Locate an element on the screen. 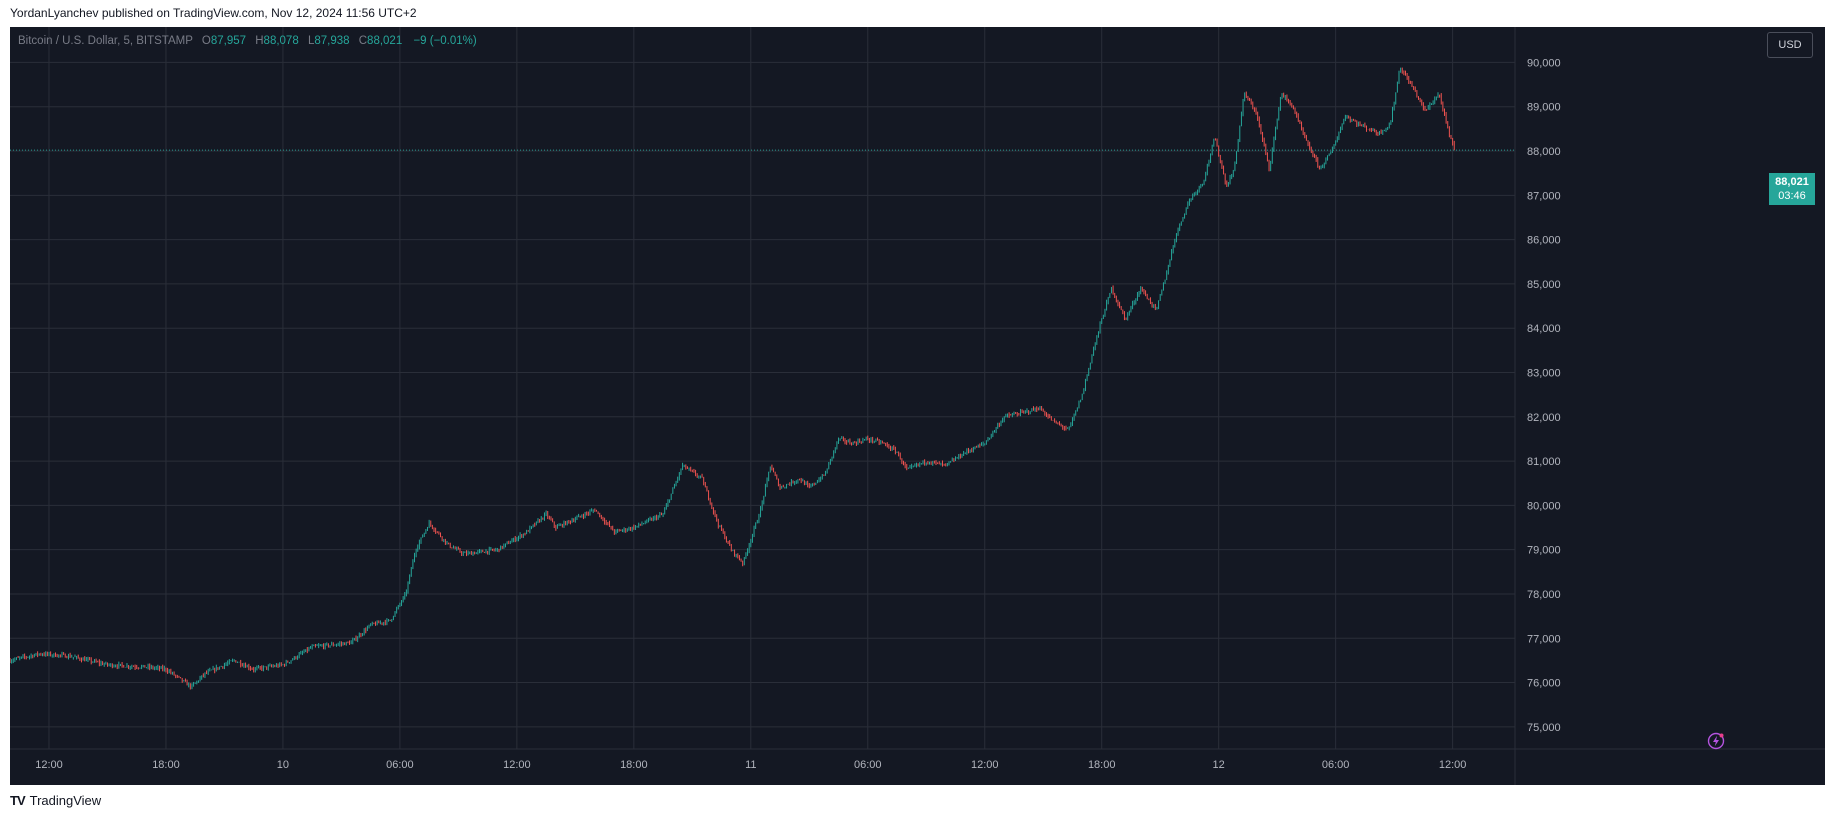 The width and height of the screenshot is (1835, 819). currency-button: USD is located at coordinates (1790, 45).